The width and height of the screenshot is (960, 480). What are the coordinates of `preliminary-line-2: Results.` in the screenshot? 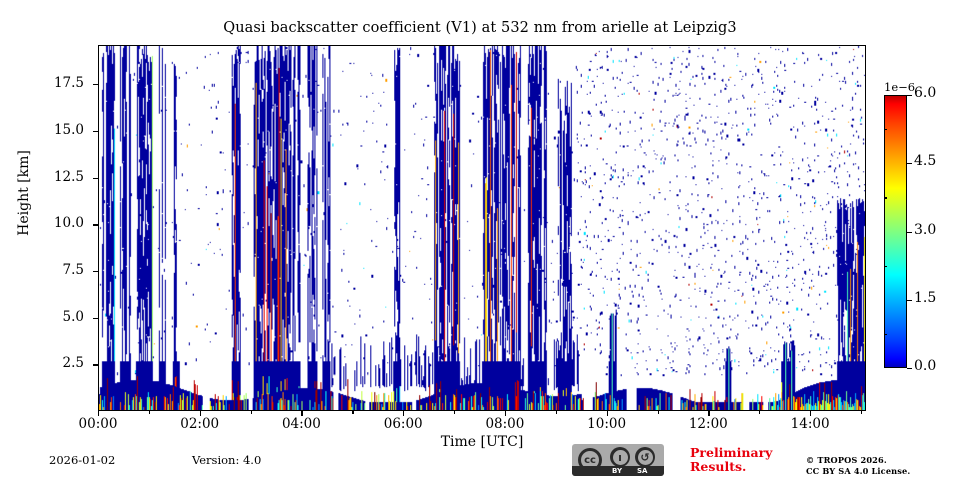 It's located at (718, 466).